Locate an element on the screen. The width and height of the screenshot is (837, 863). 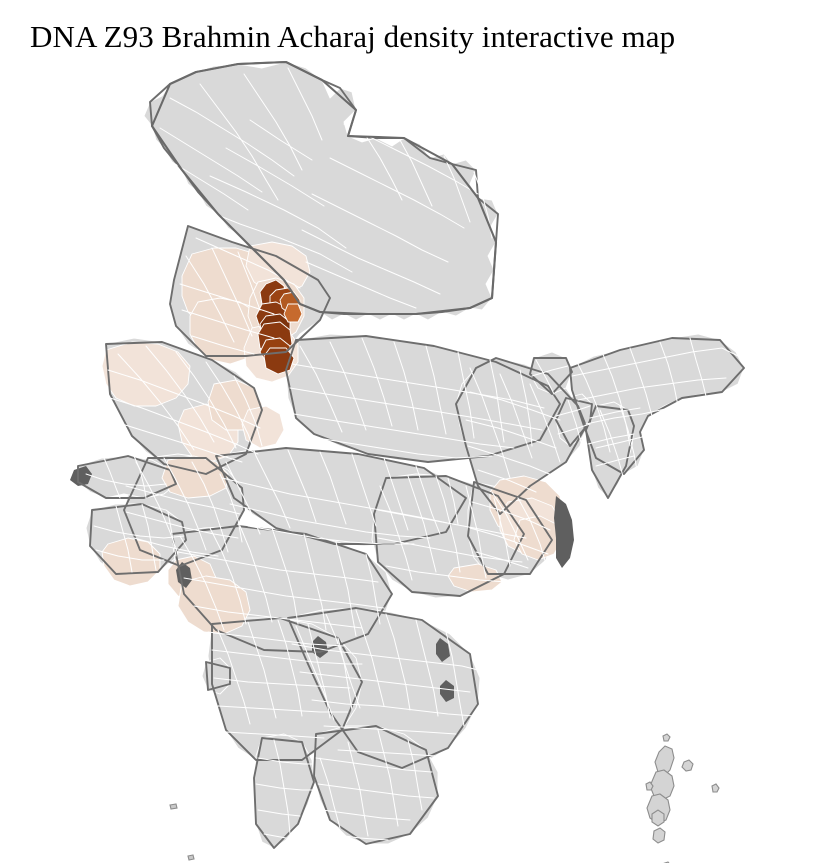
country-outline-layer is located at coordinates (324, 188).